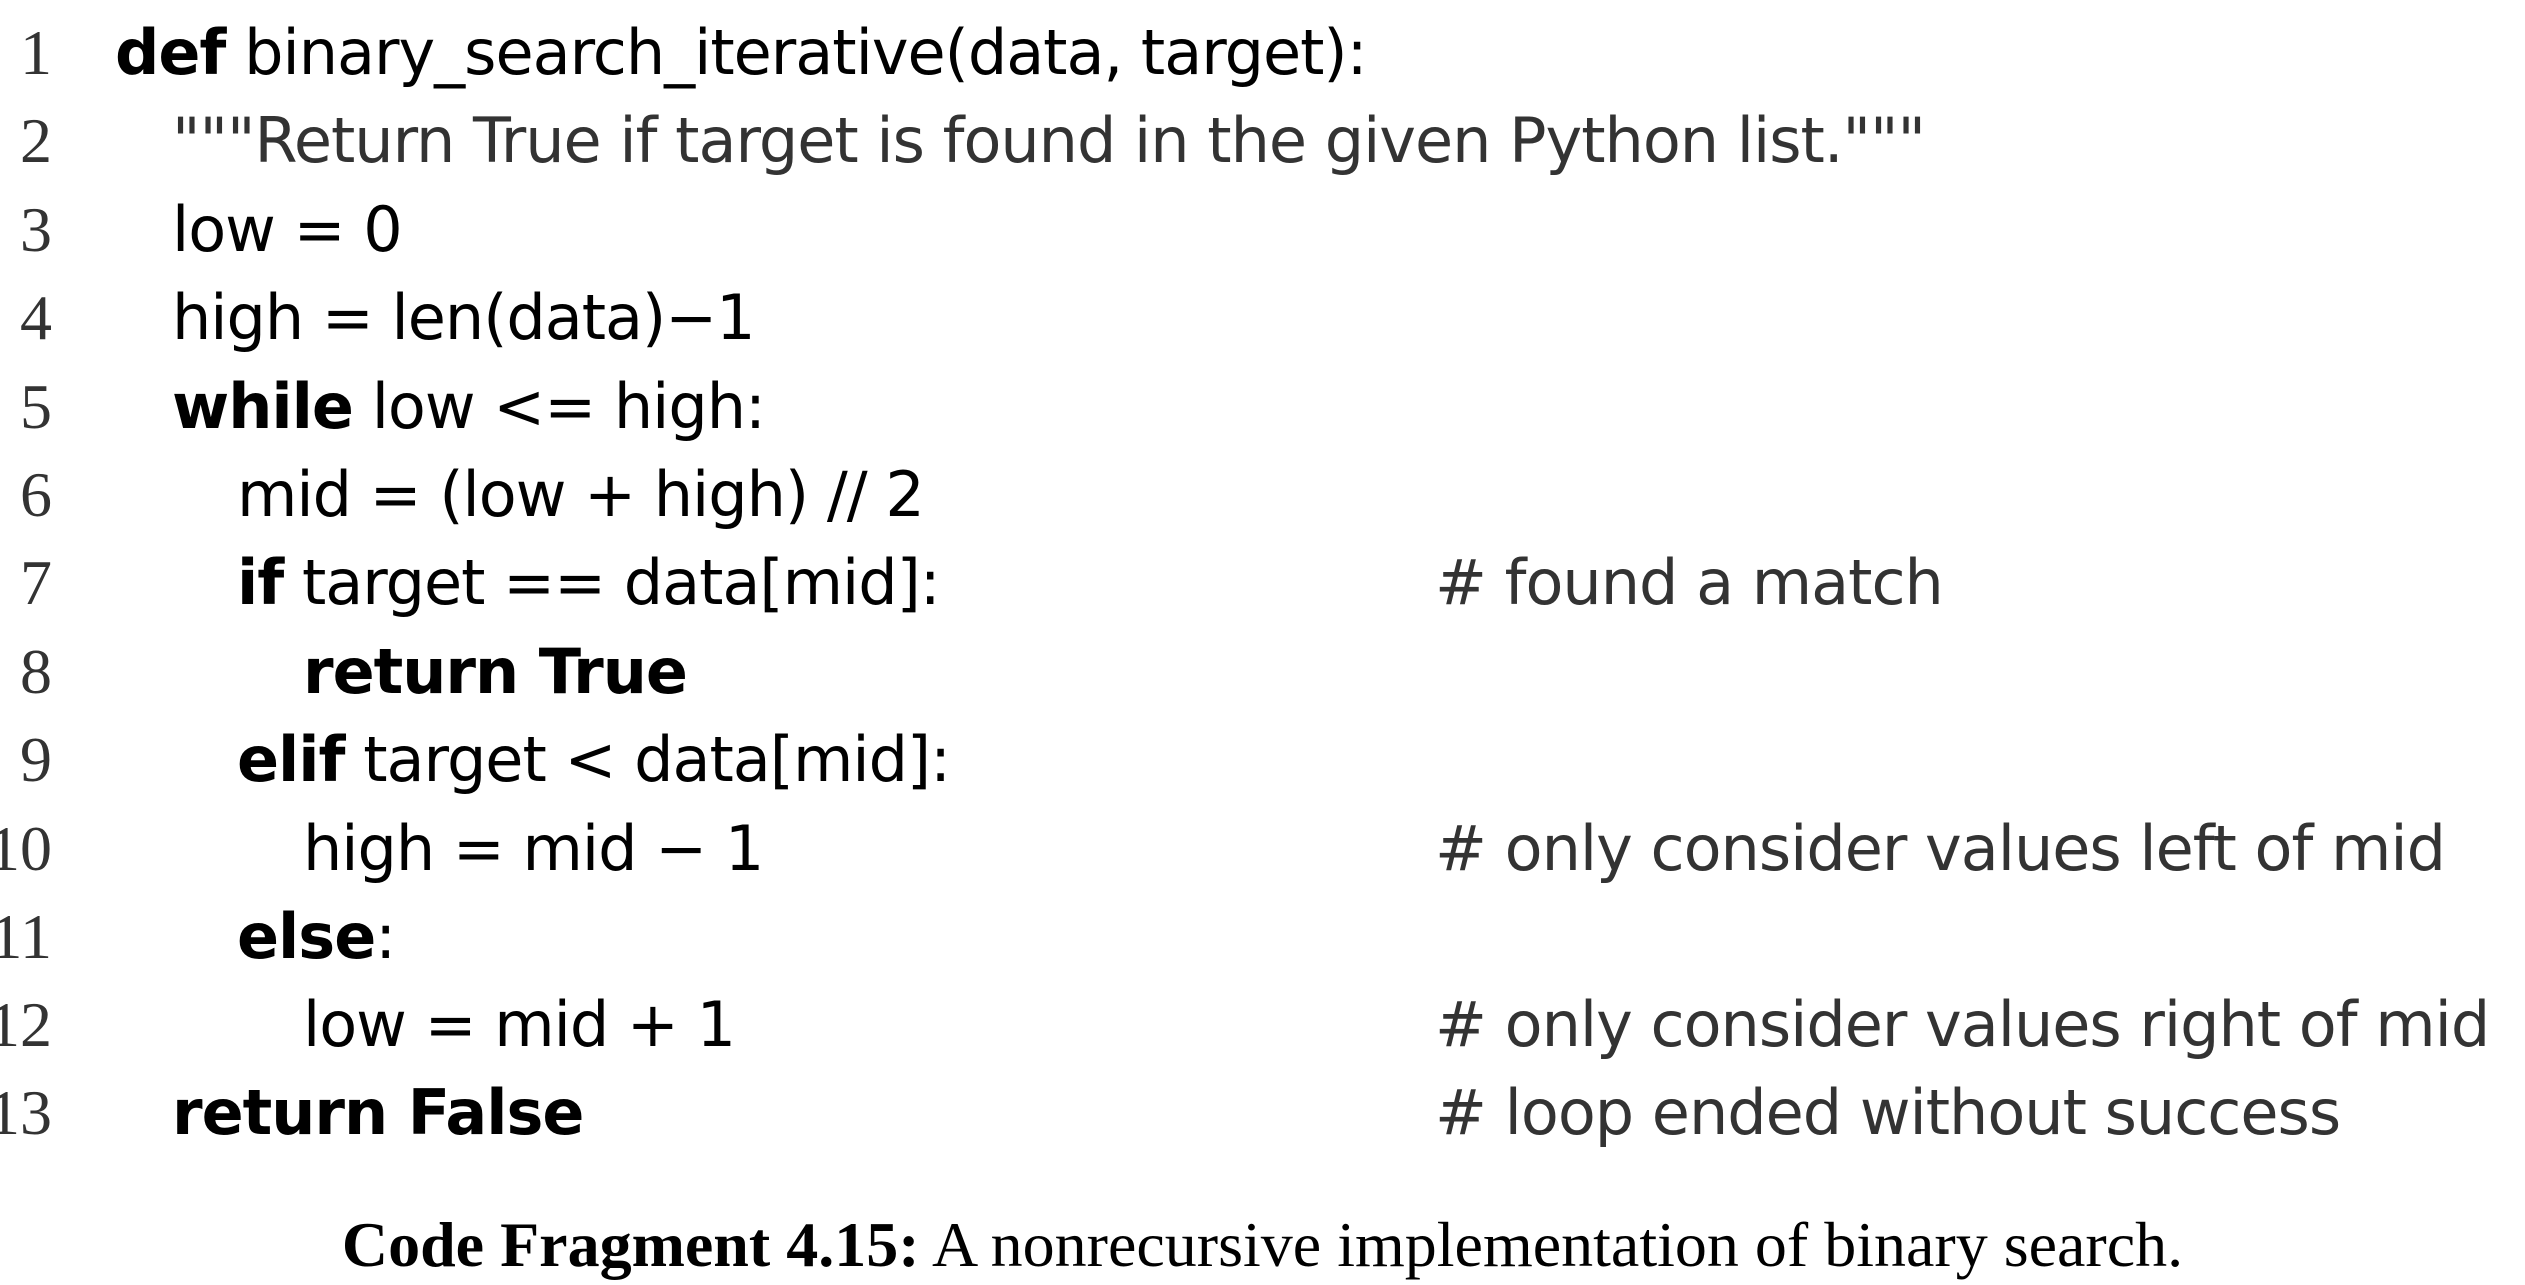 The height and width of the screenshot is (1285, 2525). I want to click on code-content: :, so click(385, 936).